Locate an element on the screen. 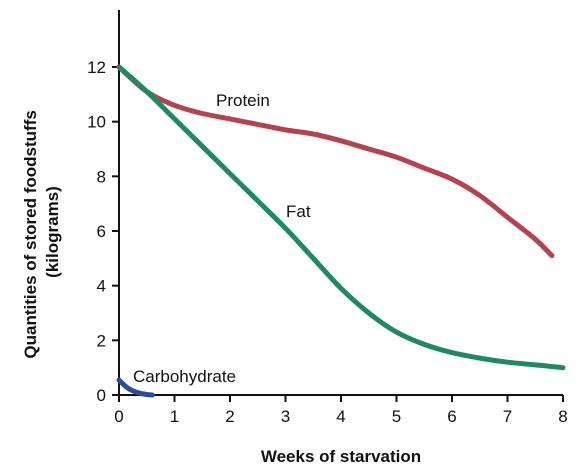  y-axis-ticks: 0 2 4 6 8 10 12 is located at coordinates (103, 231).